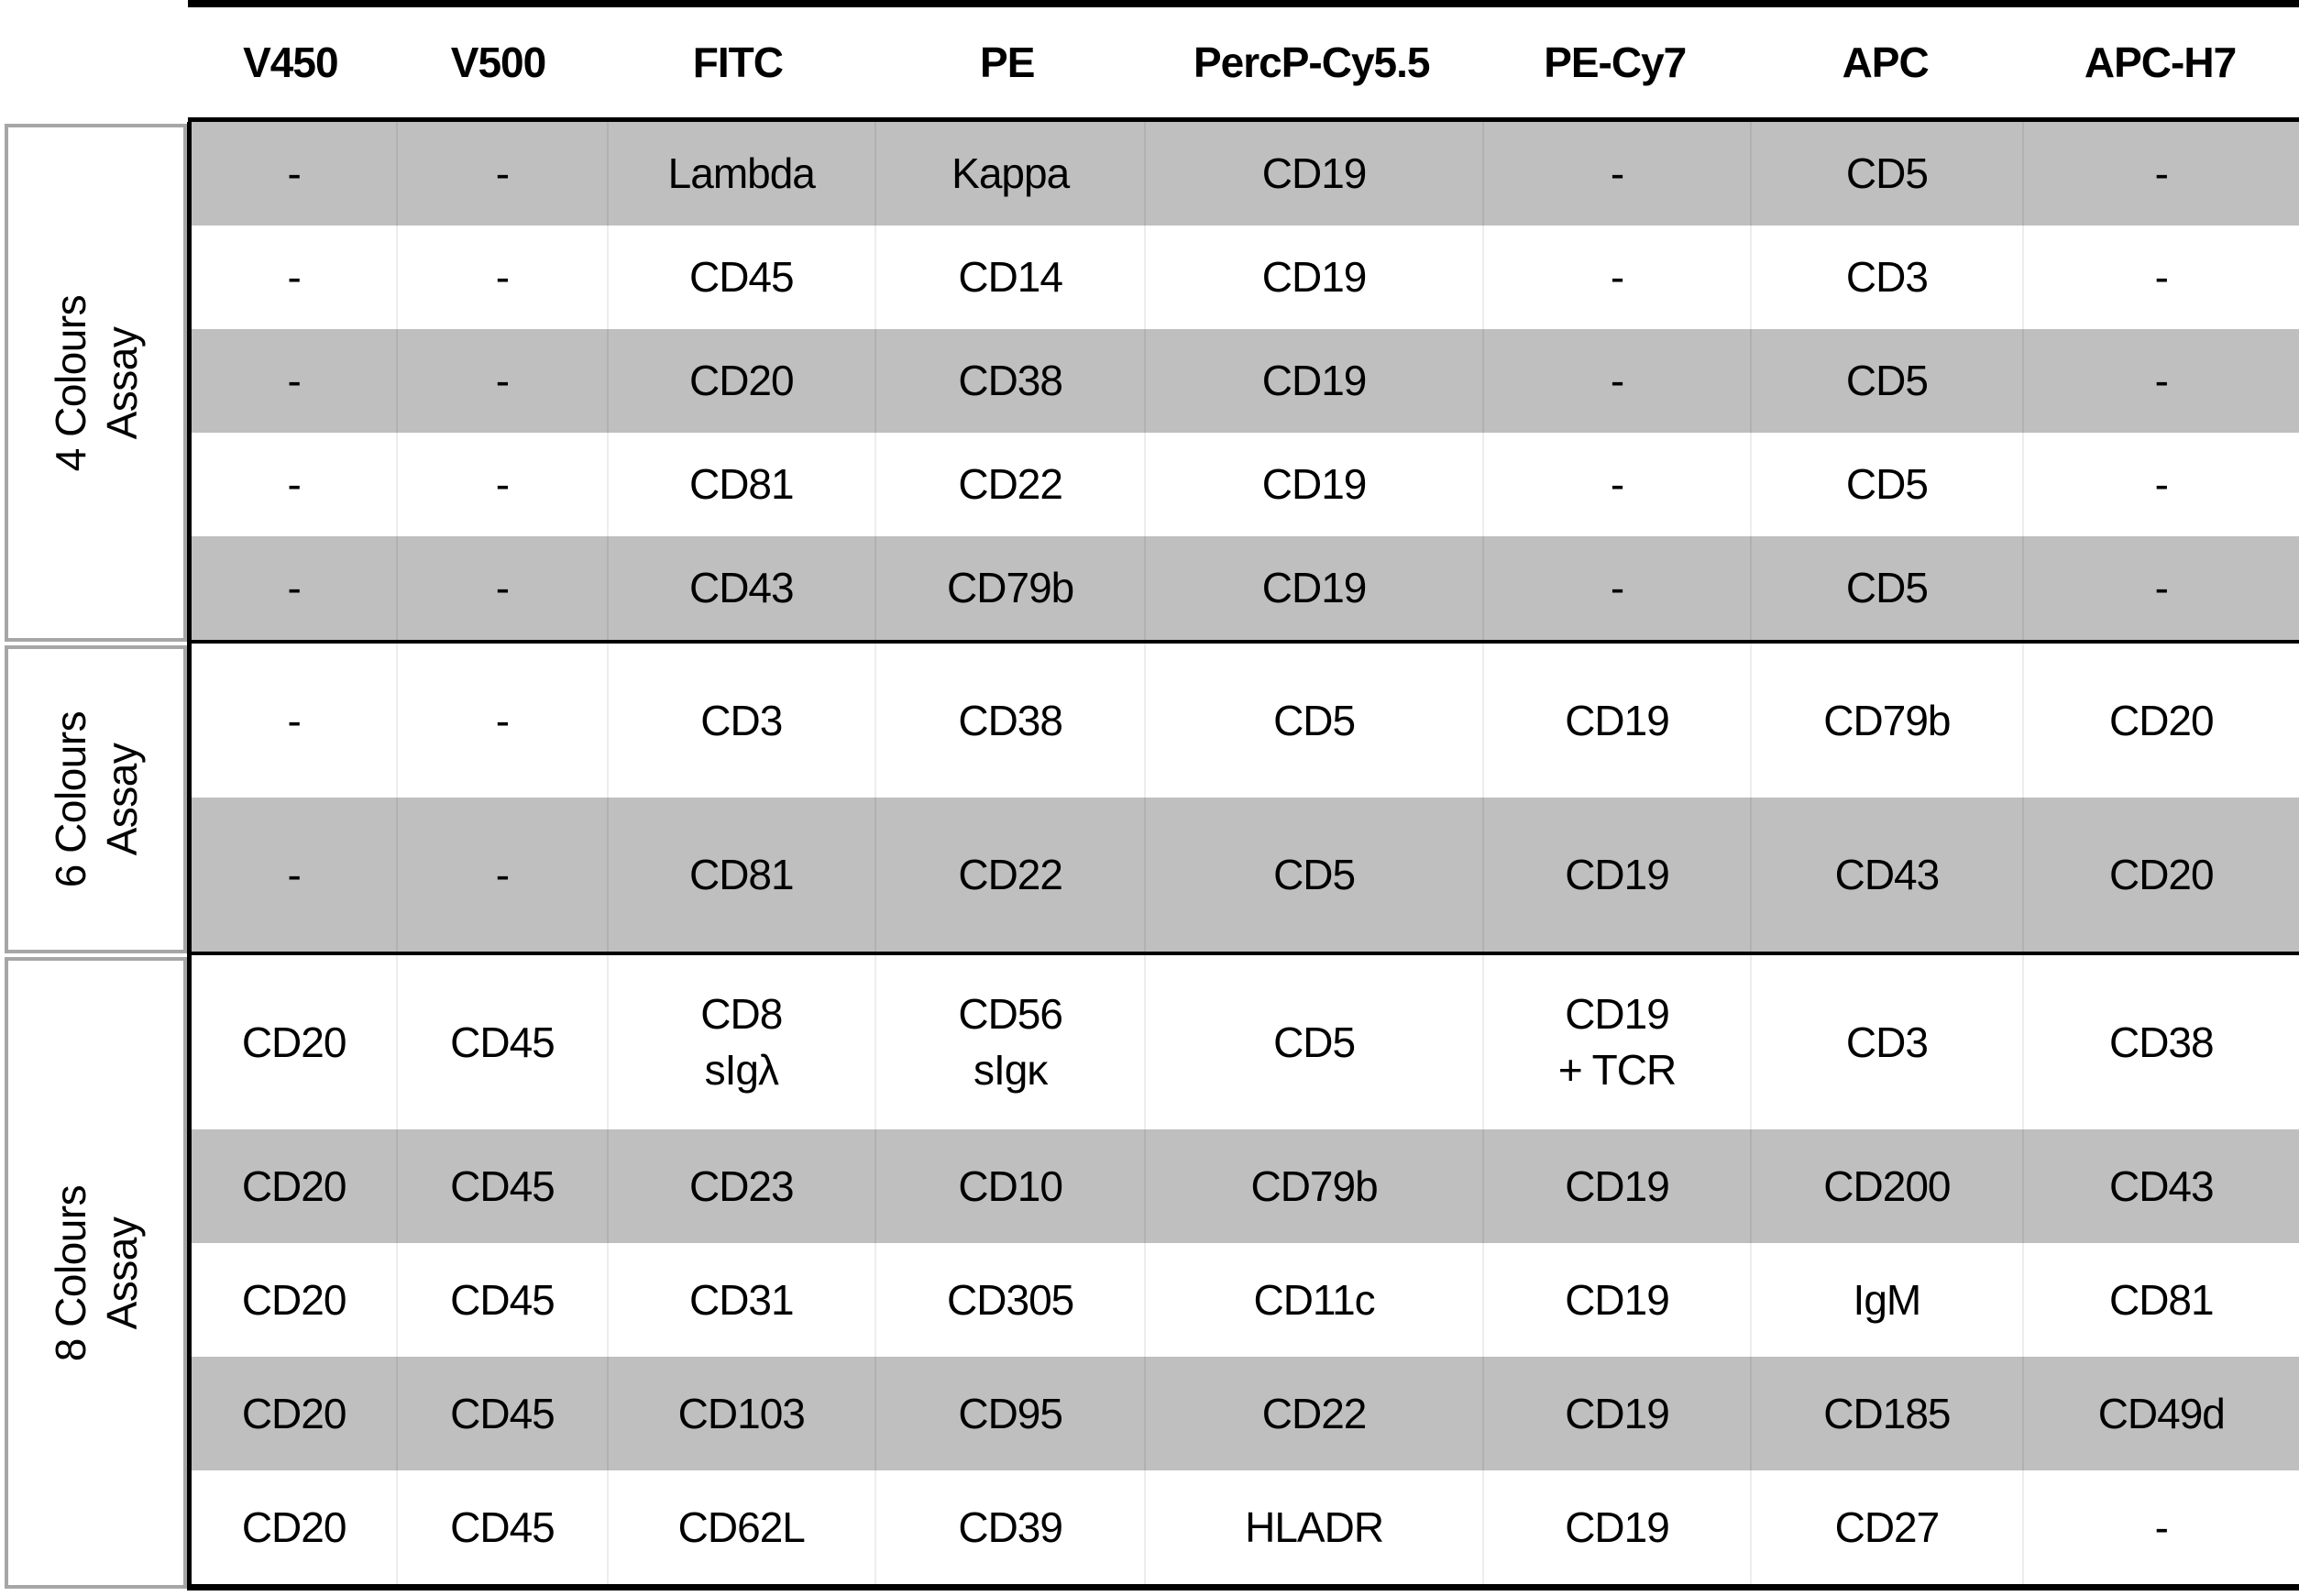  I want to click on table-row: - - CD81 CD22 CD19- CD5-, so click(1245, 484).